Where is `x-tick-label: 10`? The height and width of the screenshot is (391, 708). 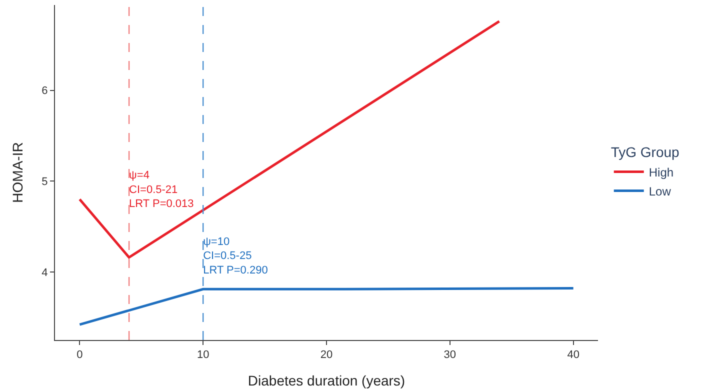 x-tick-label: 10 is located at coordinates (203, 355).